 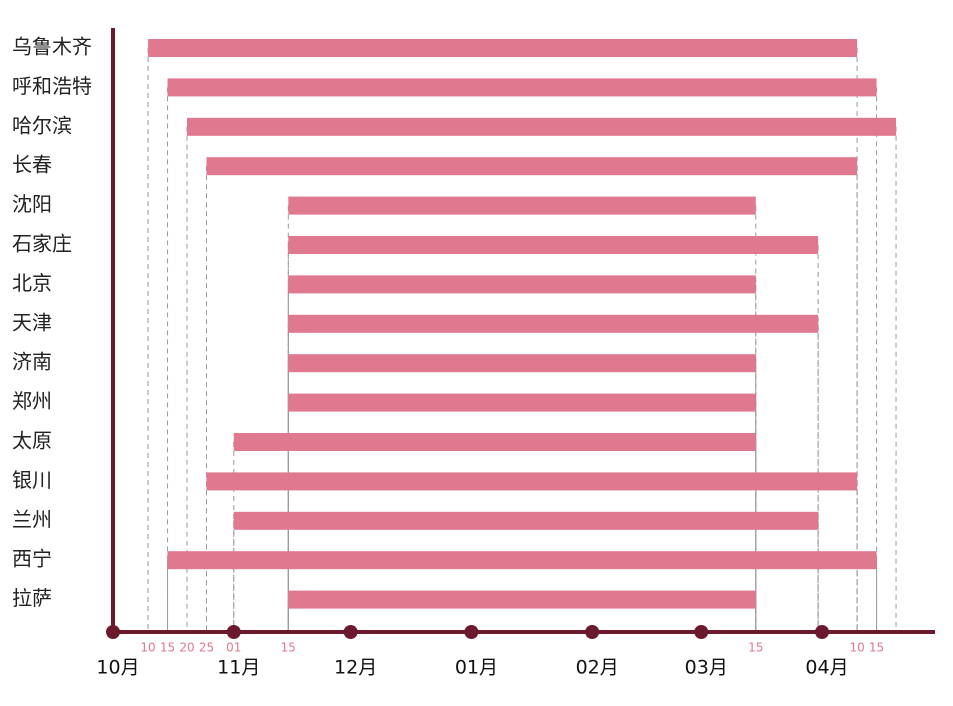 I want to click on category-label: 哈尔滨, so click(x=42, y=125).